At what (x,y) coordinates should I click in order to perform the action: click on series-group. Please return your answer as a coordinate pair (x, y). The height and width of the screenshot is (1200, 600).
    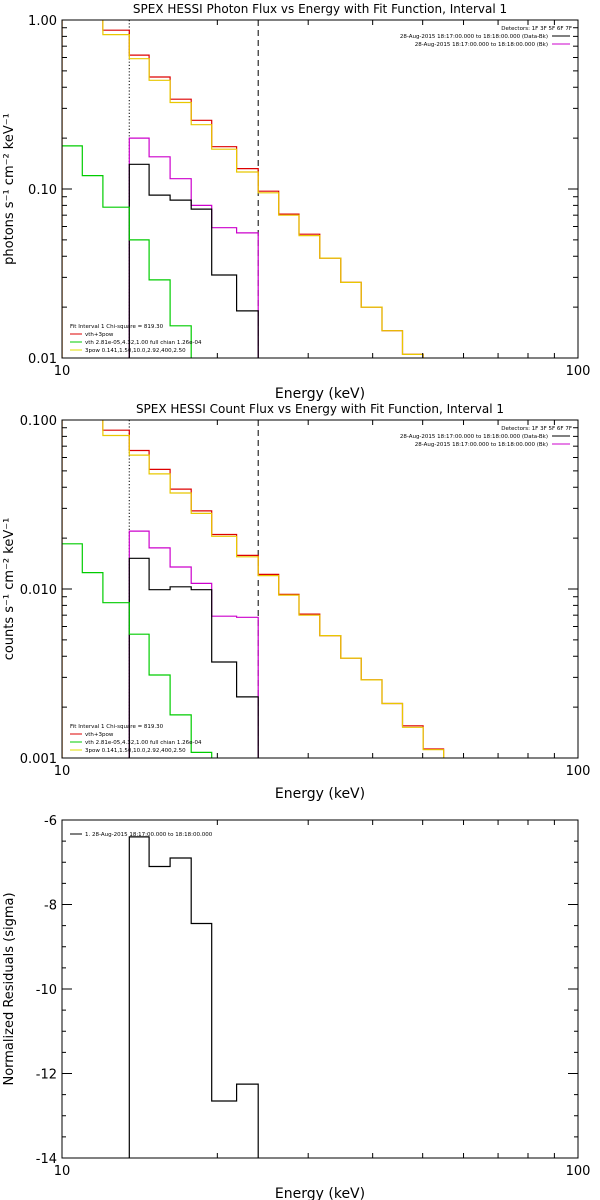
    Looking at the image, I should click on (193, 997).